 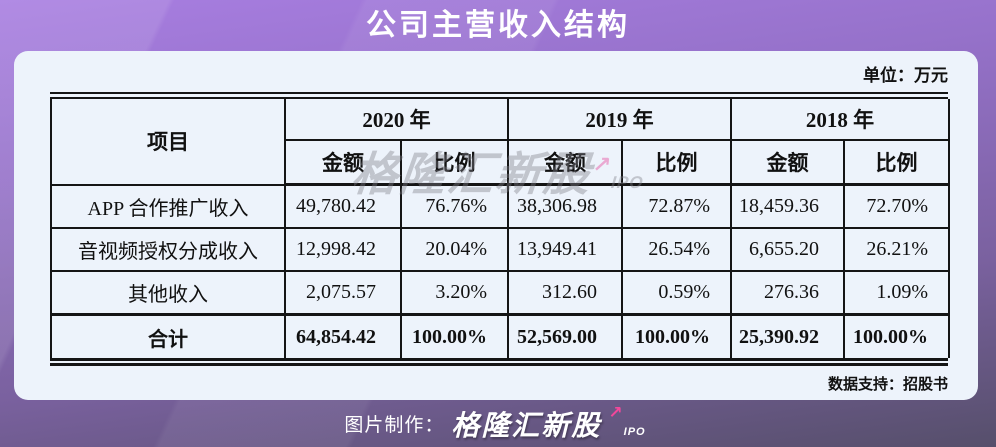 I want to click on cell-ratio: 1.09%, so click(x=896, y=293).